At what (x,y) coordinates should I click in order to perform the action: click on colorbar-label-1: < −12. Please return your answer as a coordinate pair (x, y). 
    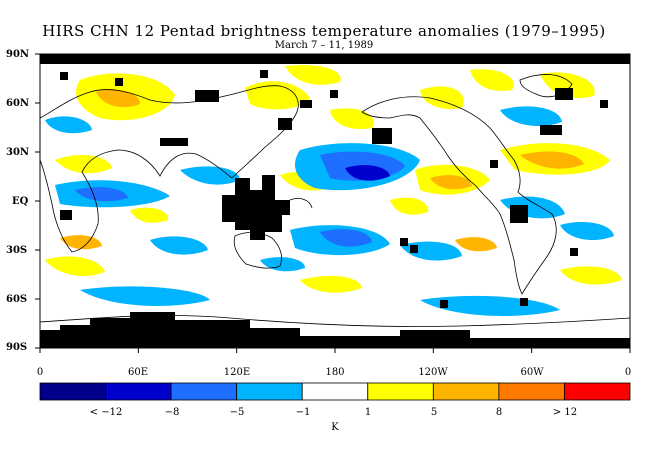
    Looking at the image, I should click on (106, 412).